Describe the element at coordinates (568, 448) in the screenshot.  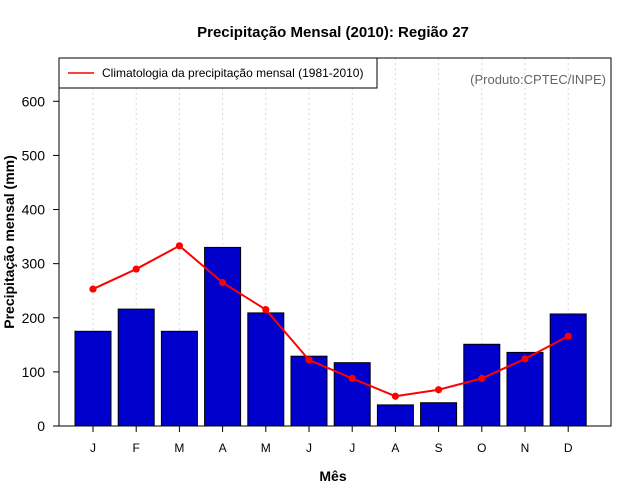
I see `x-tick-label: D` at that location.